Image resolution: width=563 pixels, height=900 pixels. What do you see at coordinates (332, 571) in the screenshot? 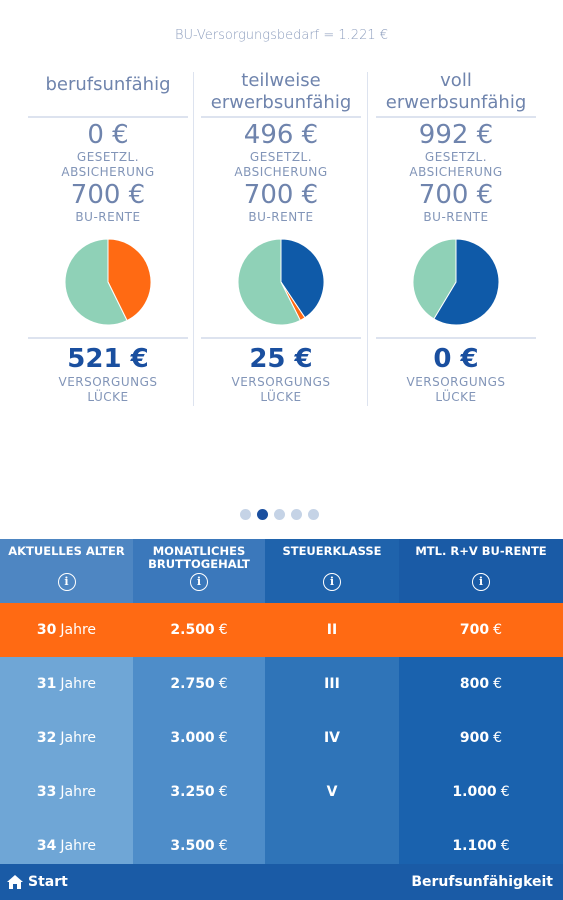
I see `header-steuerklasse: STEUERKLASSE i` at bounding box center [332, 571].